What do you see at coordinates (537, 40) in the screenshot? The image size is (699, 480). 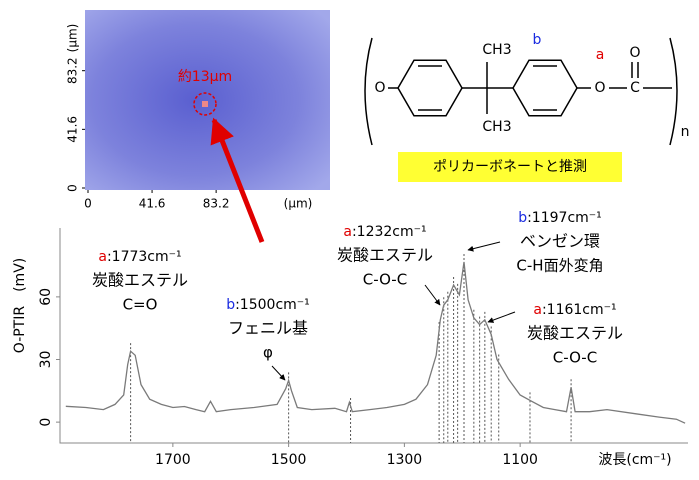 I see `letter-b: b` at bounding box center [537, 40].